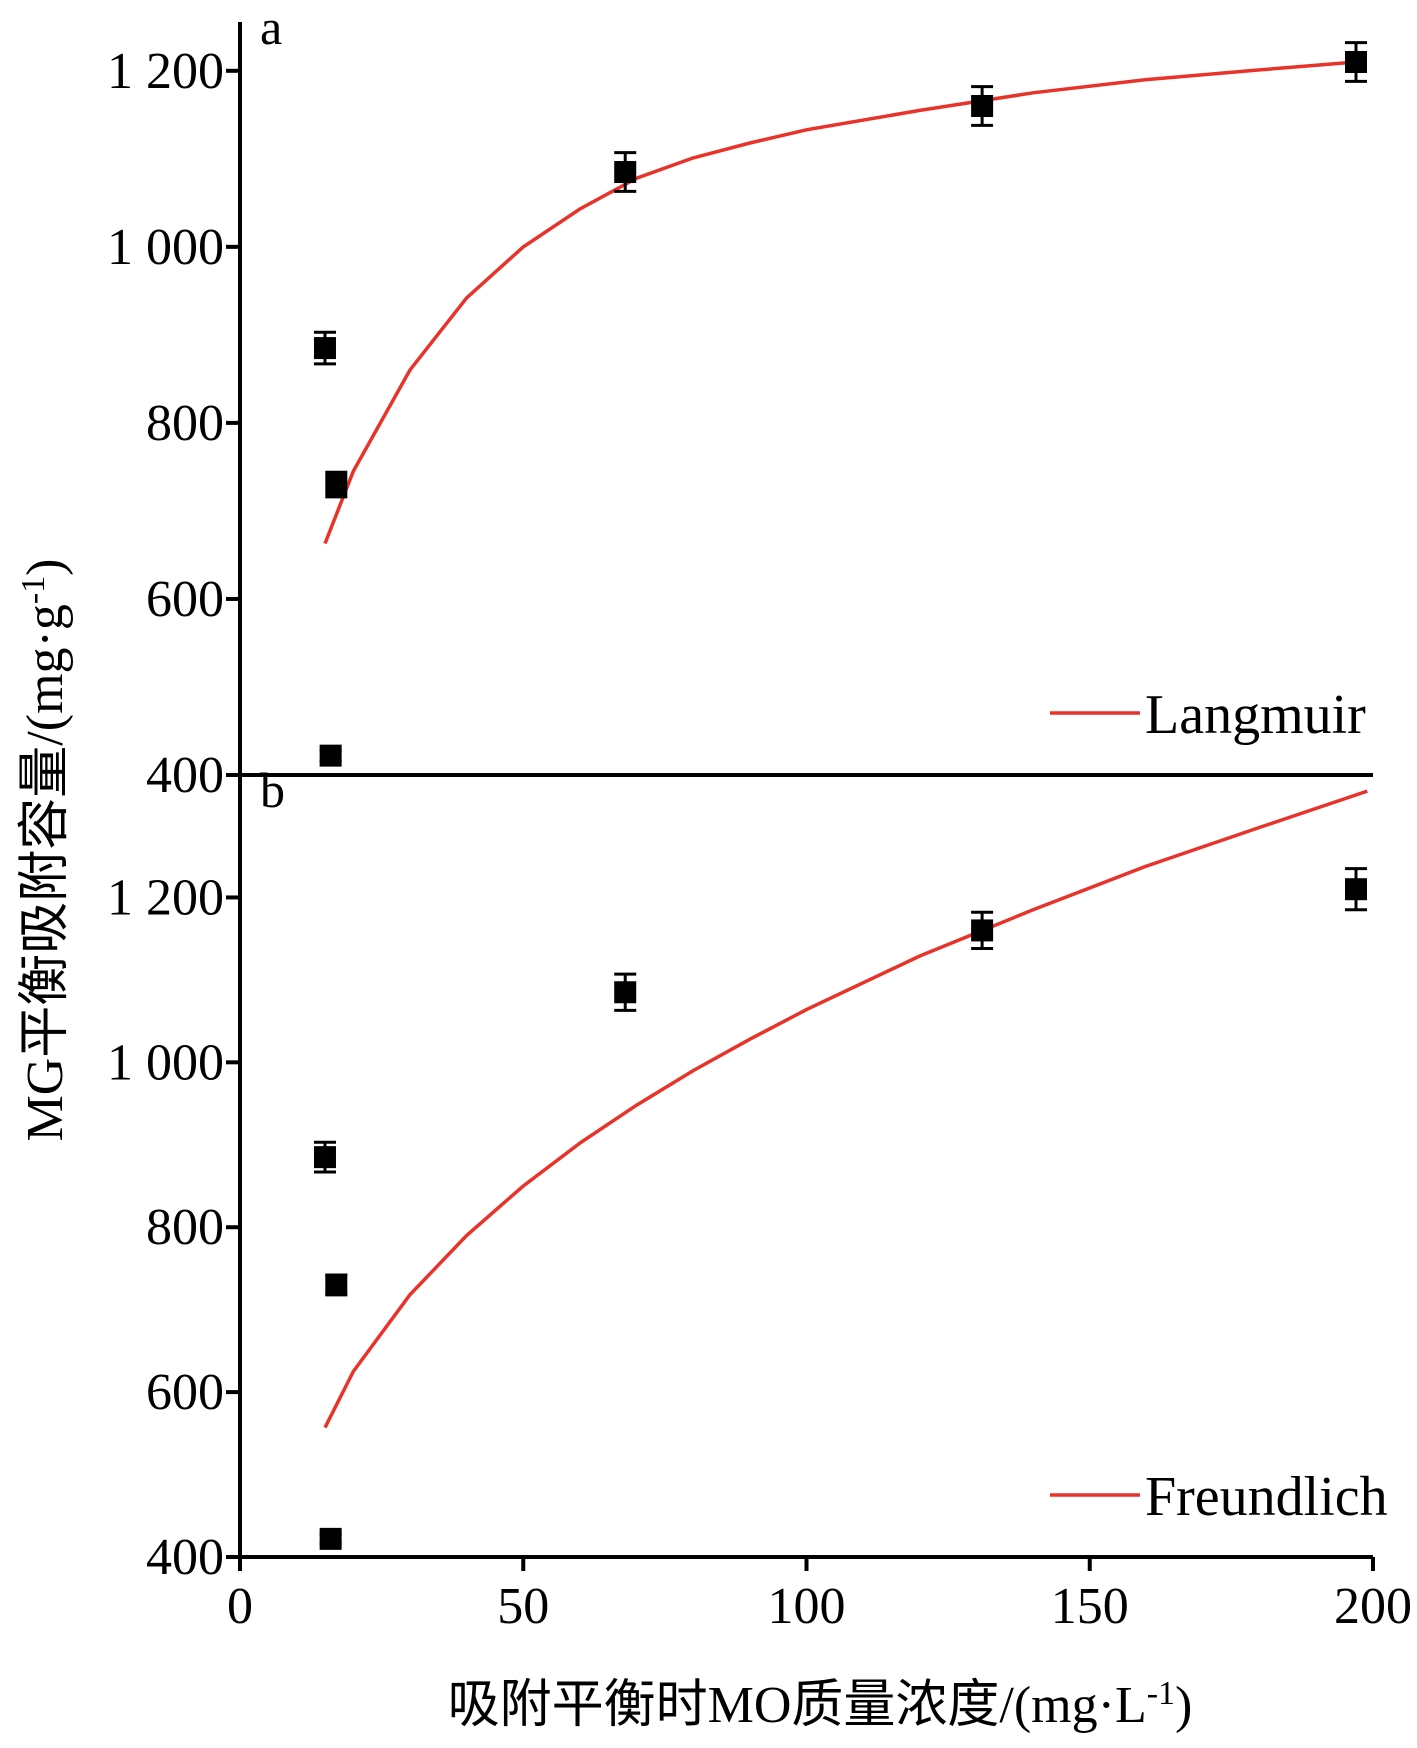  I want to click on panel-b-y-tick-label: 1 200, so click(165, 897).